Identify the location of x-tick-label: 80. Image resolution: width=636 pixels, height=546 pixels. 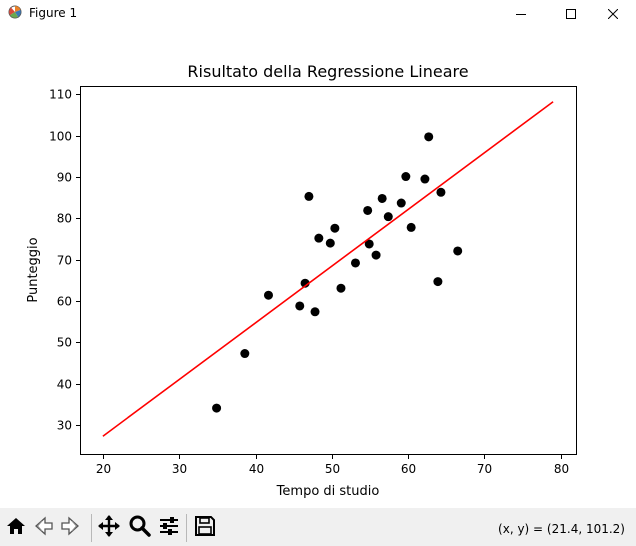
(561, 469).